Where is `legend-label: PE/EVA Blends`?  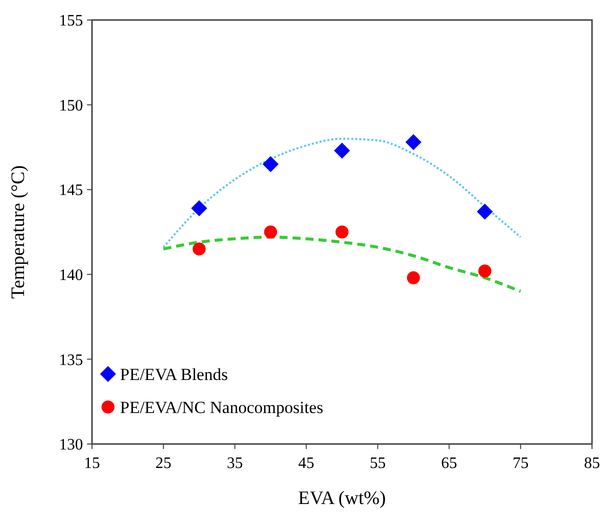
legend-label: PE/EVA Blends is located at coordinates (174, 374).